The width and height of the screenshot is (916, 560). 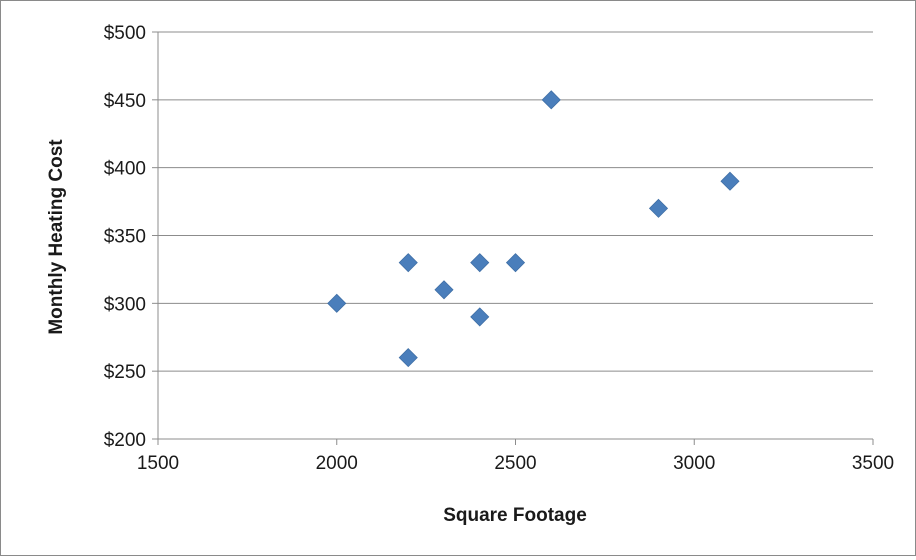 I want to click on x-tick-label: 3000, so click(x=694, y=463).